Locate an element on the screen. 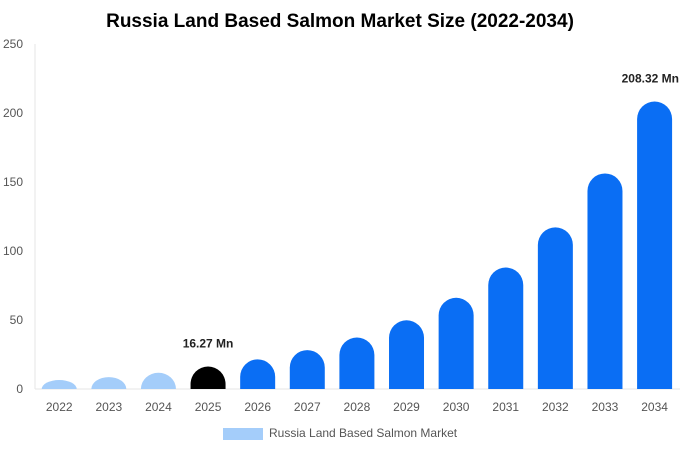 This screenshot has width=680, height=450. y-tick-label: 250 is located at coordinates (13, 44).